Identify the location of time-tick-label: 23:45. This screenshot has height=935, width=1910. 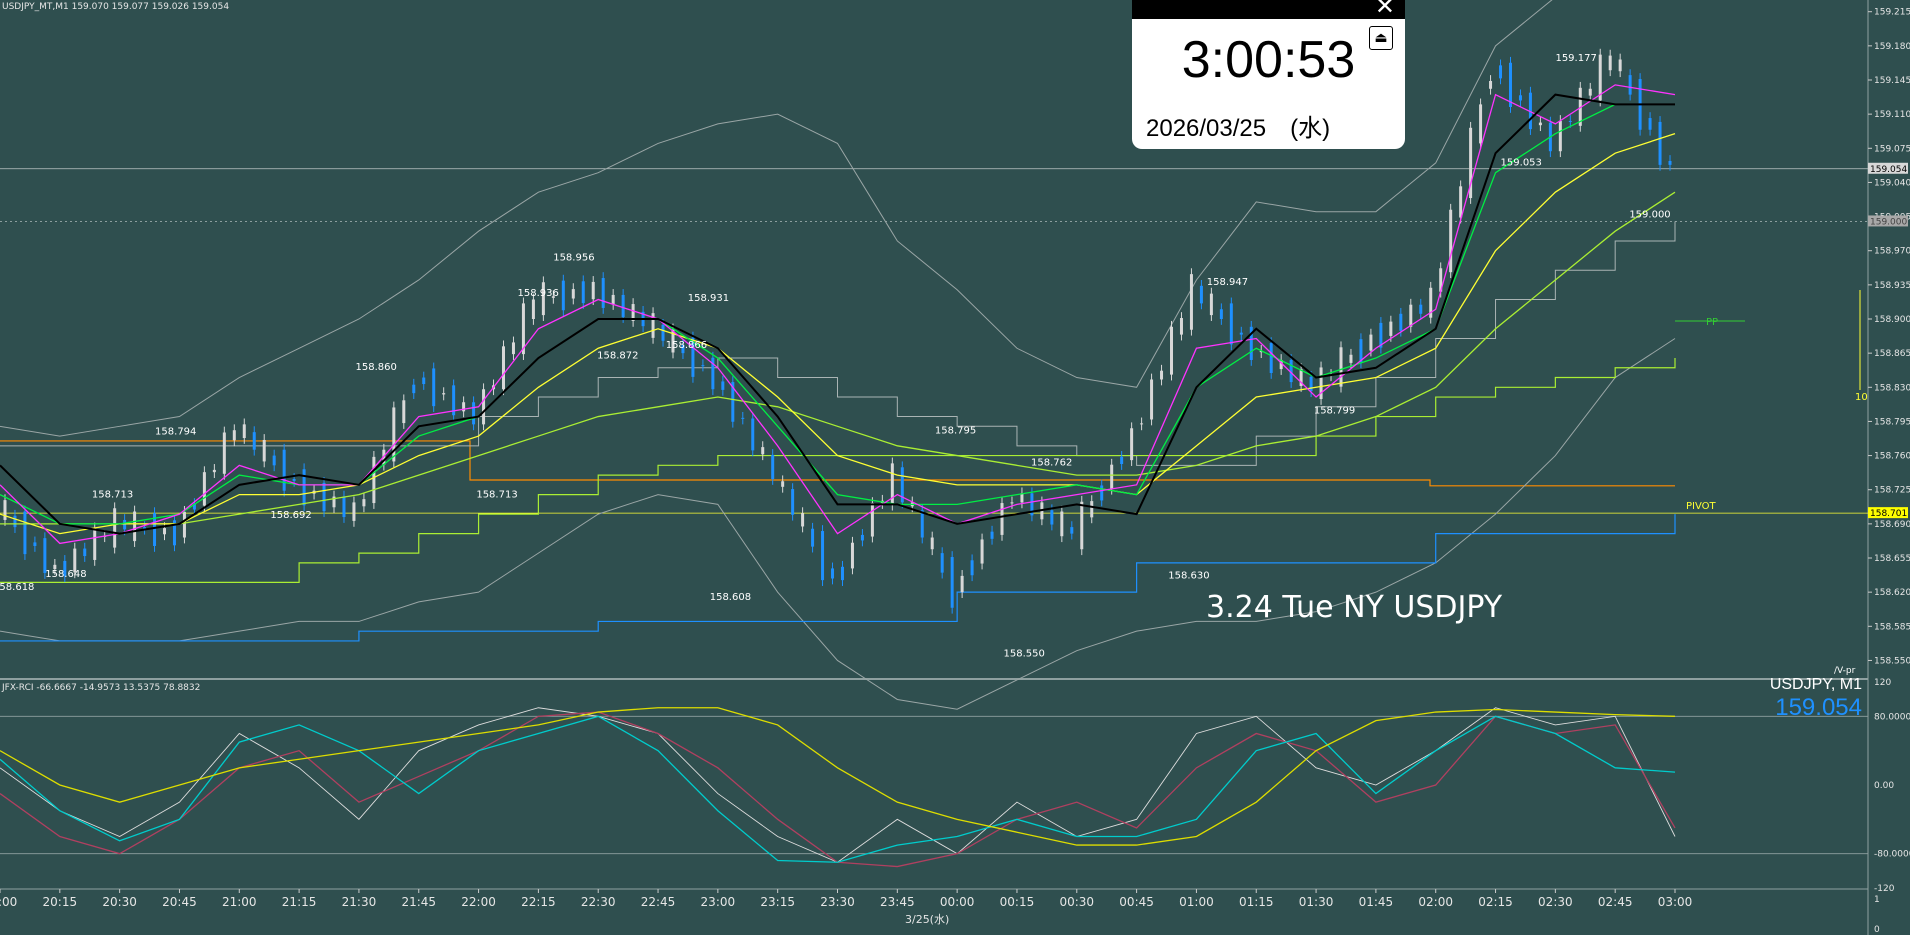
(897, 902).